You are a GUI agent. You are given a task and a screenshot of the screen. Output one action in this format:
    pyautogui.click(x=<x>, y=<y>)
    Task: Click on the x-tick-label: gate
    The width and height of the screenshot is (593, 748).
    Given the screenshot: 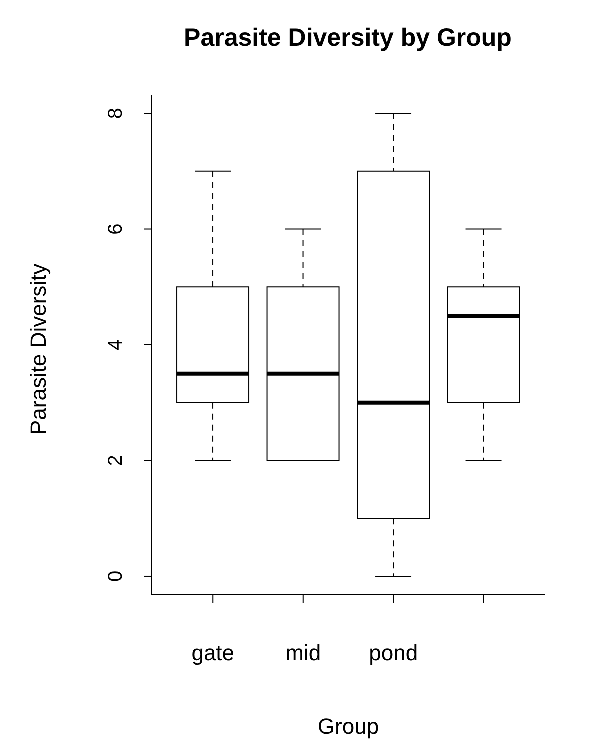 What is the action you would take?
    pyautogui.click(x=213, y=653)
    